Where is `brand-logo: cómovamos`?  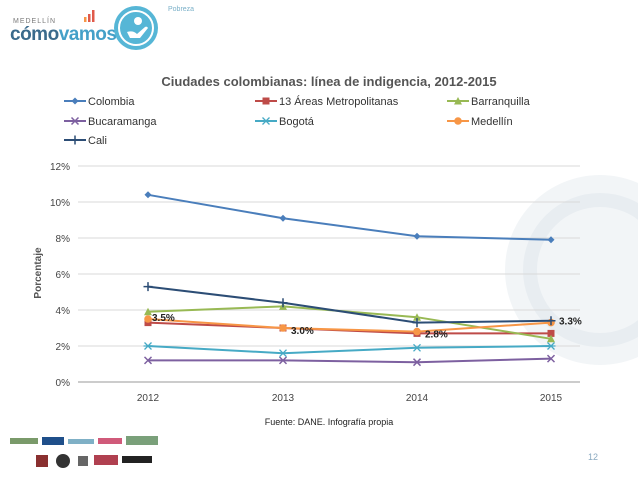 brand-logo: cómovamos is located at coordinates (63, 35).